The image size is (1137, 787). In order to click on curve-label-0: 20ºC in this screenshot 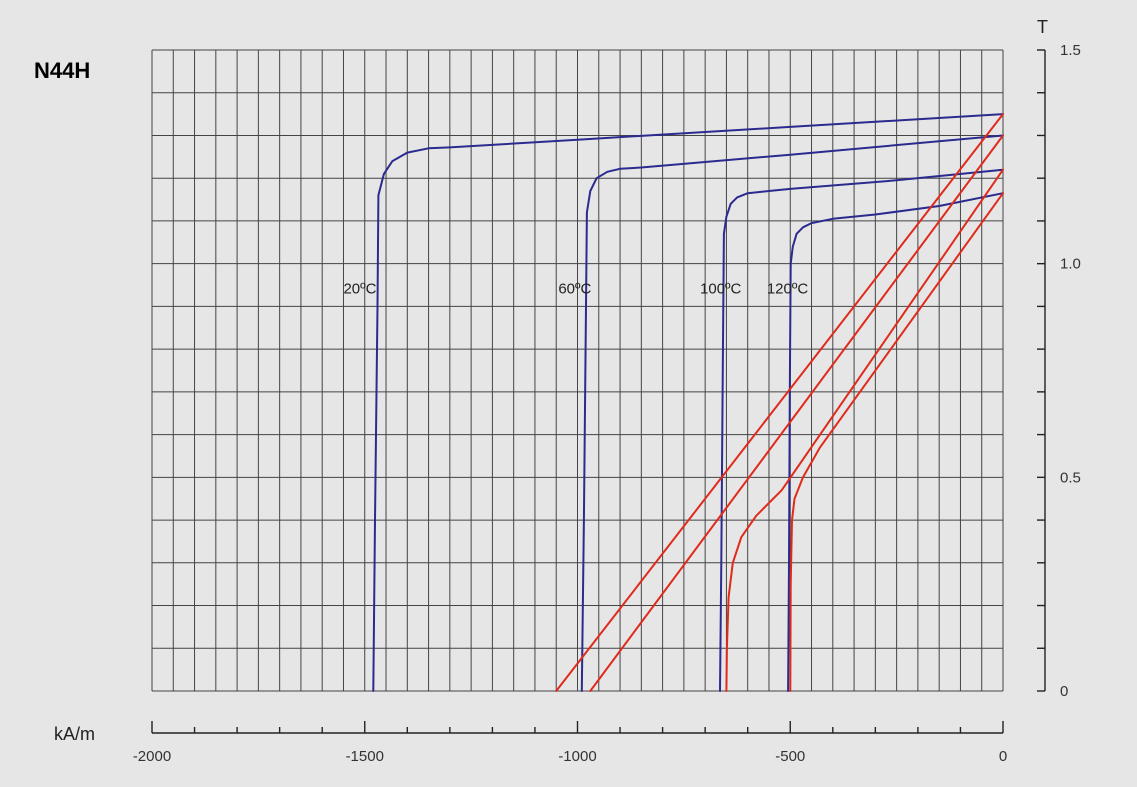, I will do `click(359, 289)`.